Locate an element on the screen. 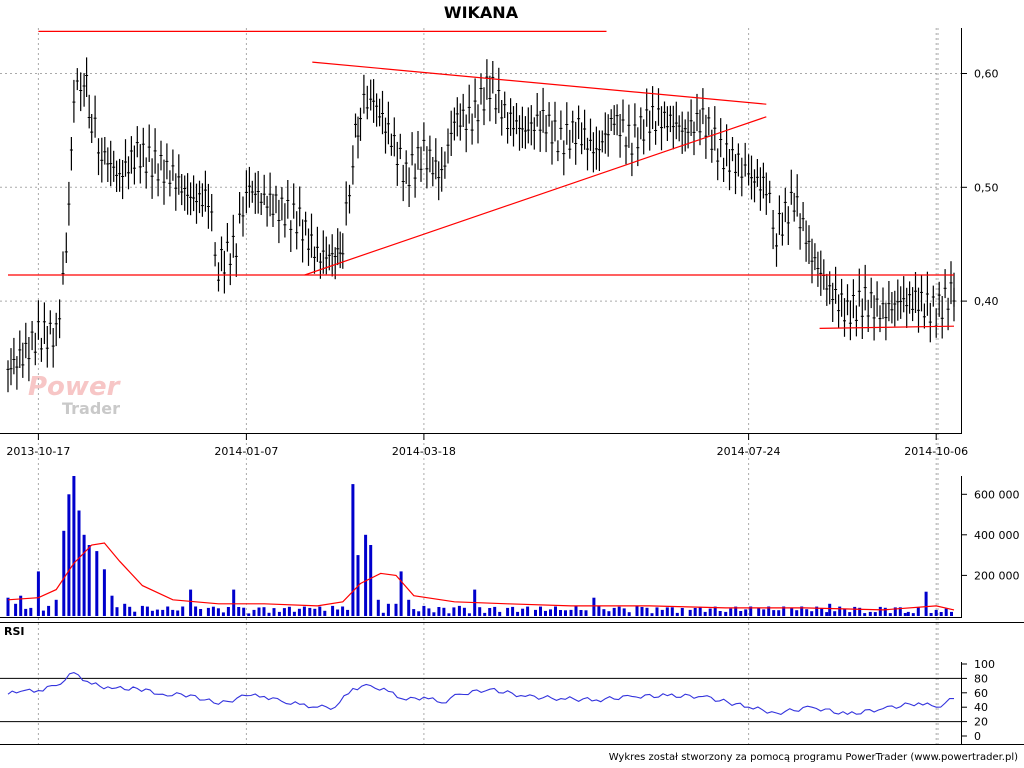 This screenshot has width=1024, height=768. y-tick-label: 80 is located at coordinates (981, 678).